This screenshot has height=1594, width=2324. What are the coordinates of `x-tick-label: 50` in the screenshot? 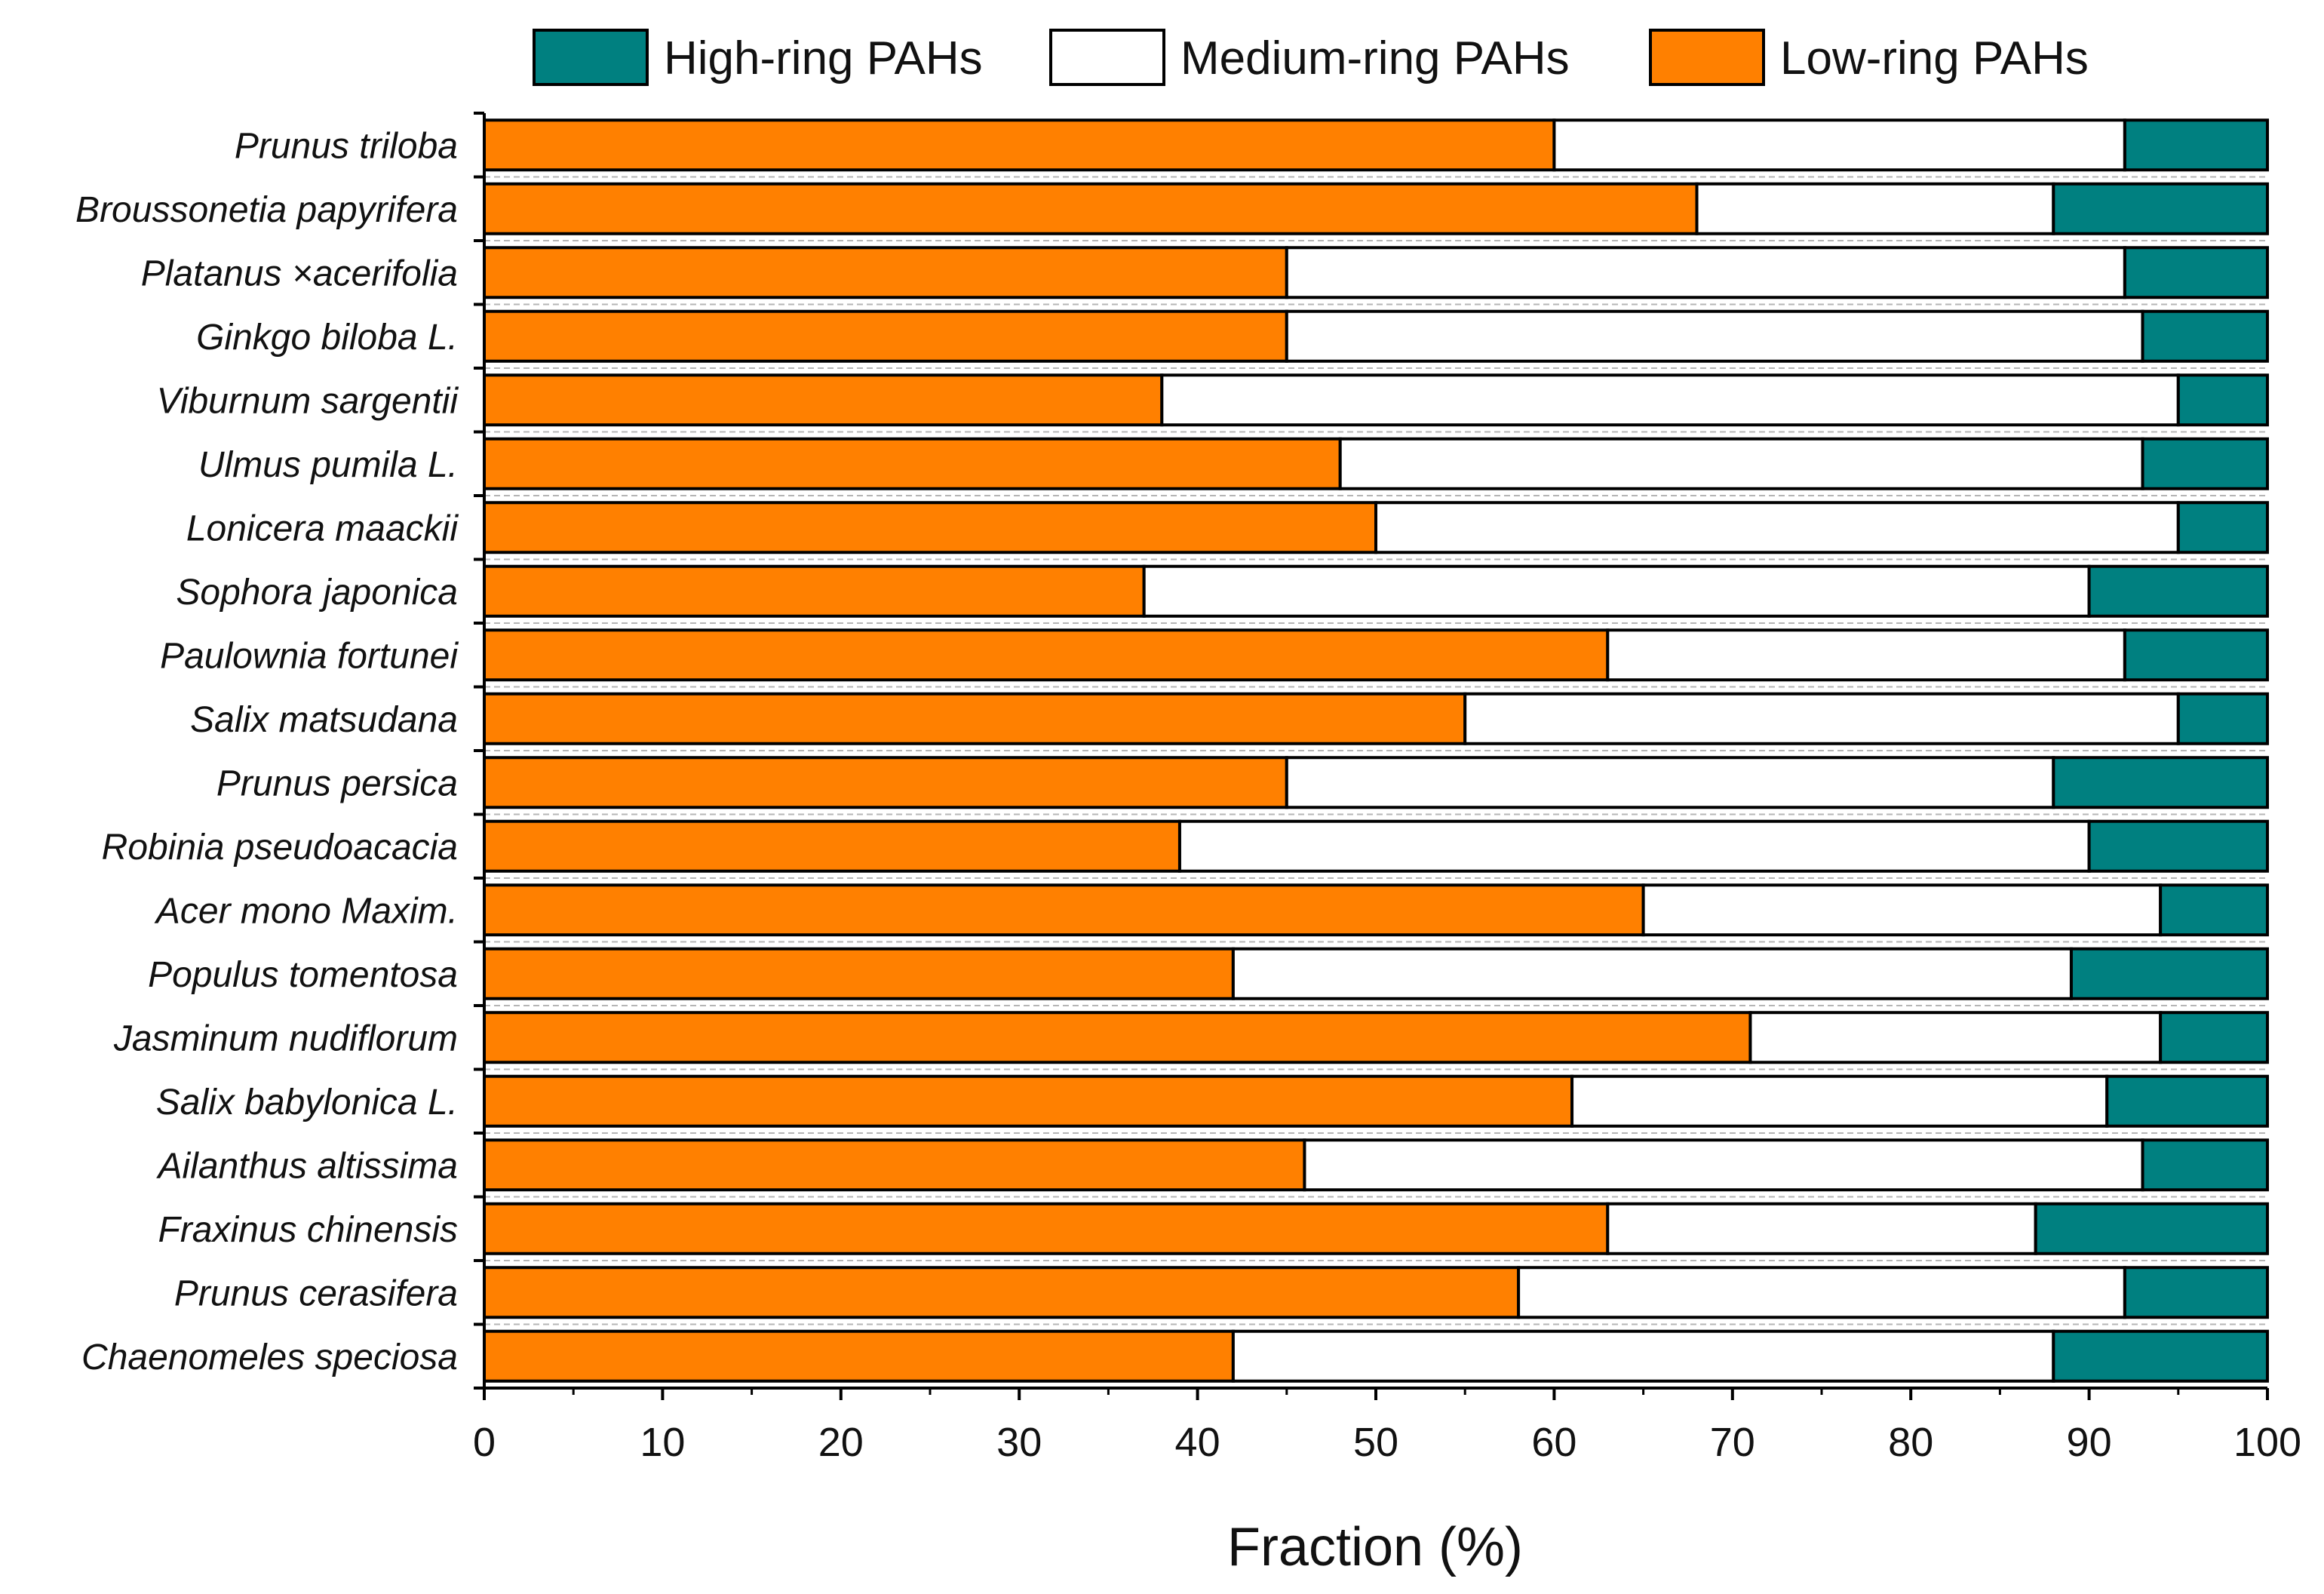 It's located at (1375, 1442).